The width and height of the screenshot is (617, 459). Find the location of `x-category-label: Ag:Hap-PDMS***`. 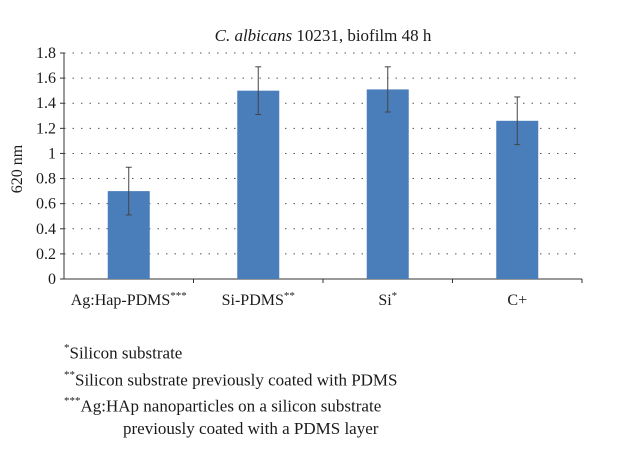

x-category-label: Ag:Hap-PDMS*** is located at coordinates (129, 299).